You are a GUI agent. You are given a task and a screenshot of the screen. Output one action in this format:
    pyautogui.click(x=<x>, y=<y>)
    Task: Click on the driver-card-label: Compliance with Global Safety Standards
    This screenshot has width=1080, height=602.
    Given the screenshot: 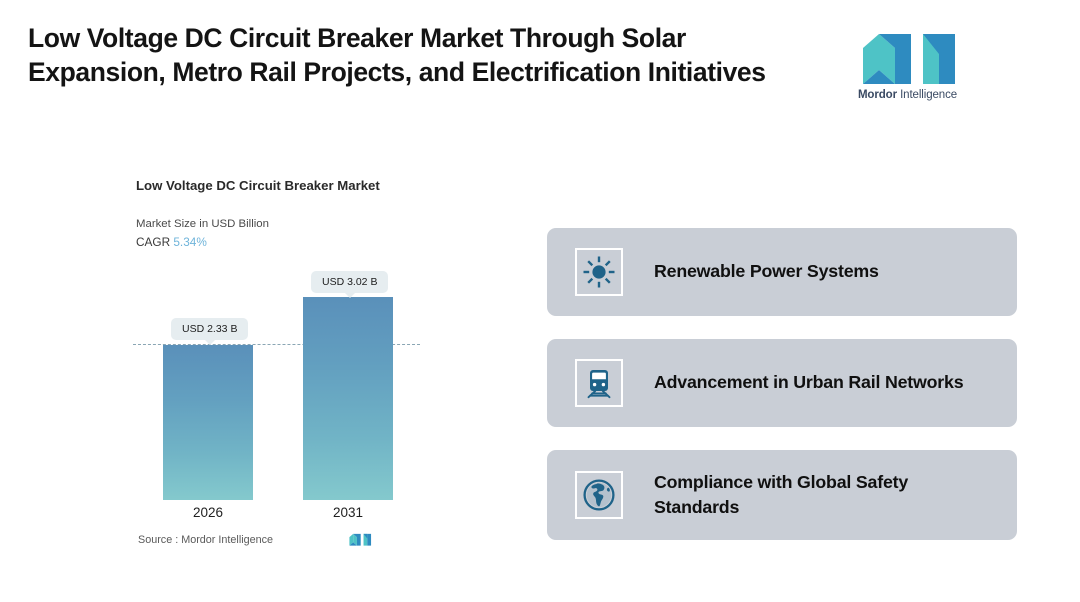 What is the action you would take?
    pyautogui.click(x=781, y=494)
    